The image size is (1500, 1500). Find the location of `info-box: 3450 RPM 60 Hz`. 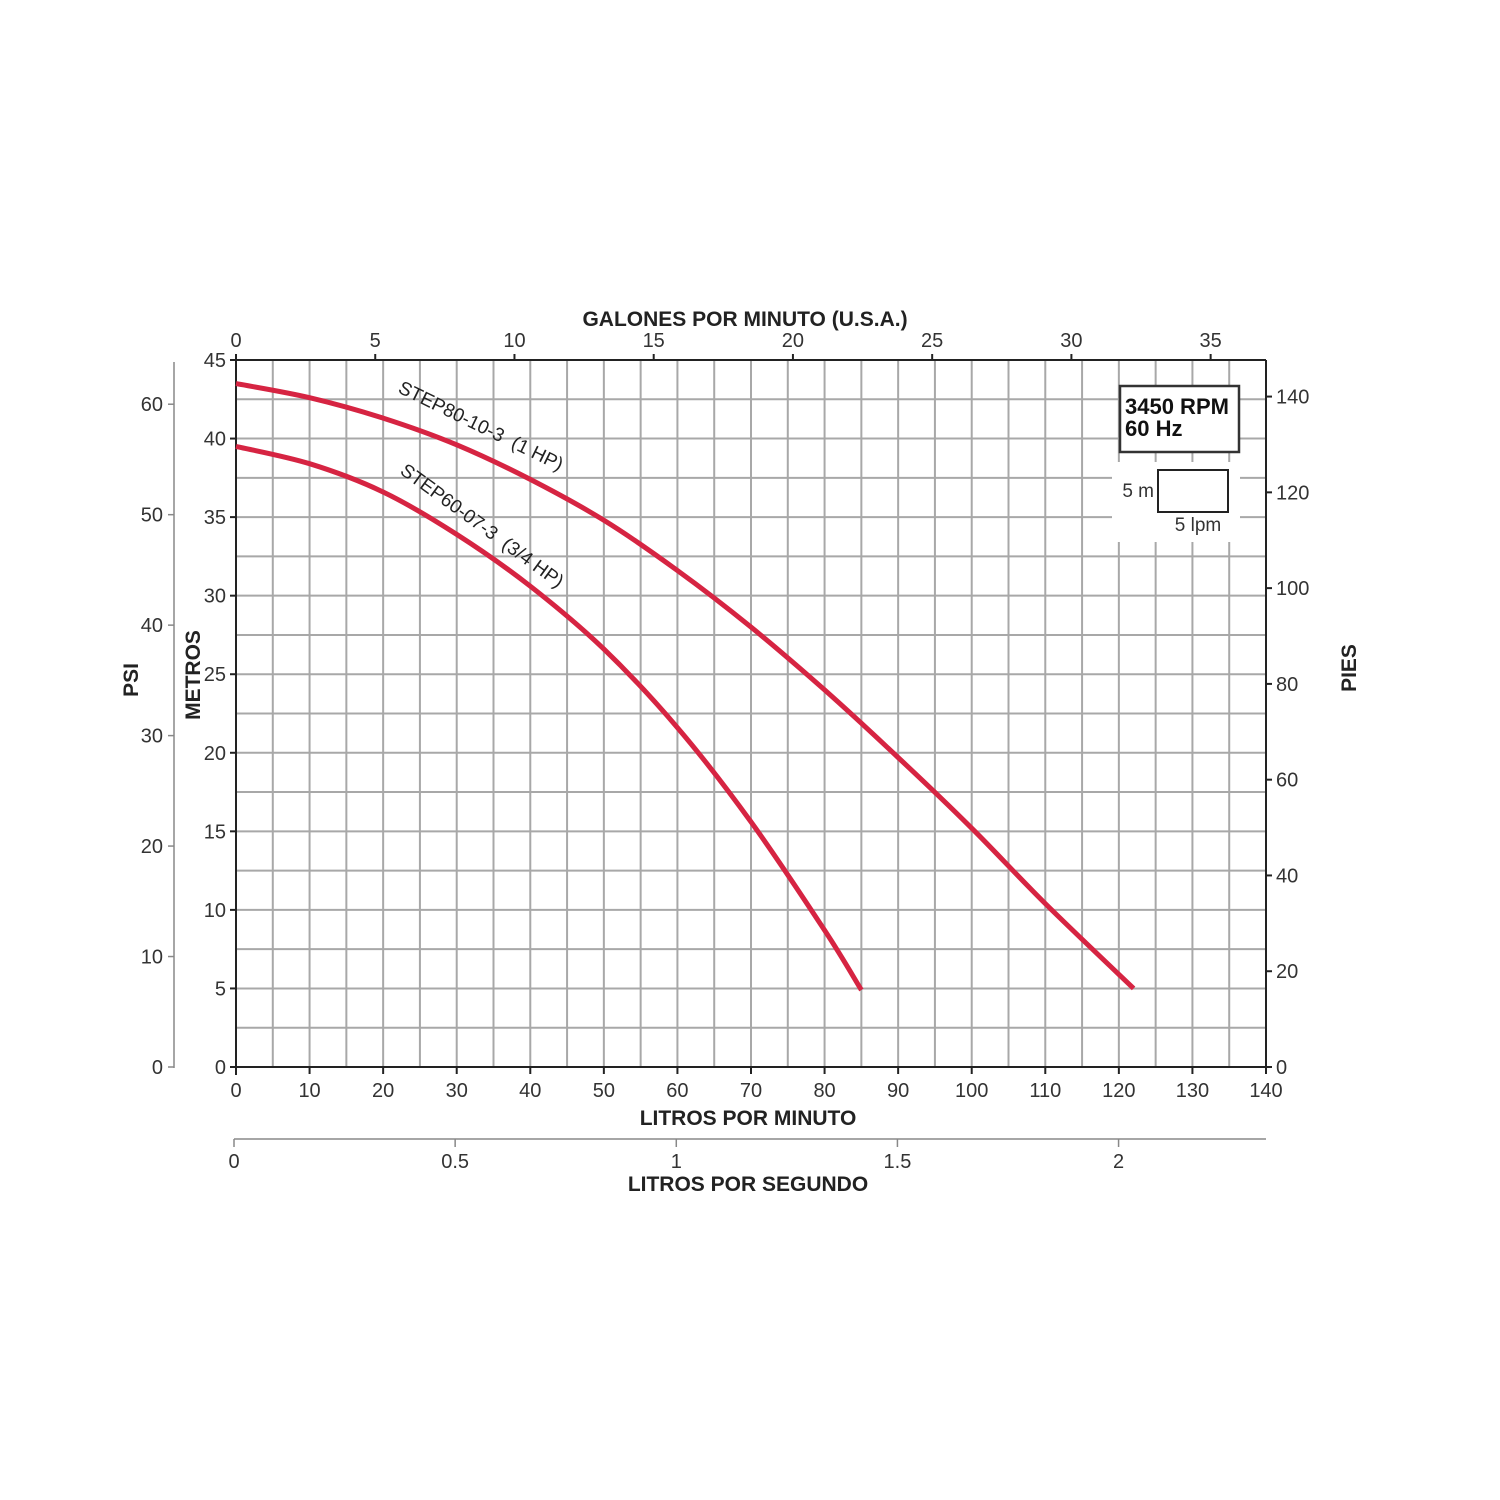

info-box: 3450 RPM 60 Hz is located at coordinates (1179, 419).